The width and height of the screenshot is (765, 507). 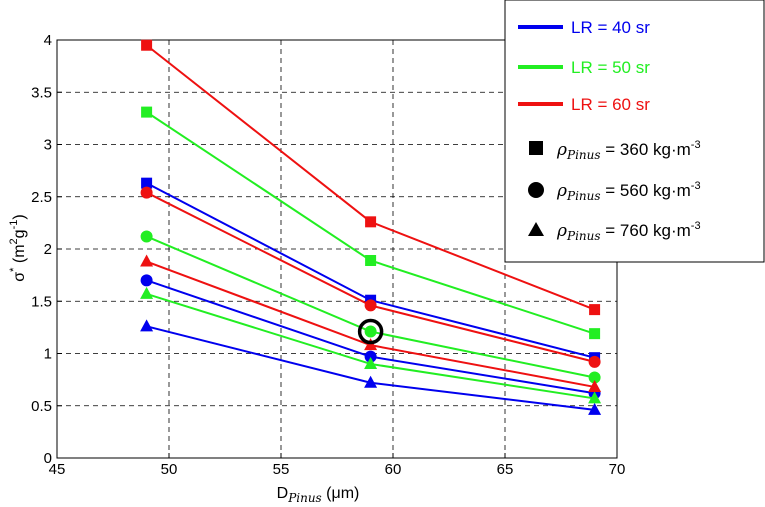 What do you see at coordinates (617, 469) in the screenshot?
I see `x-tick-label: 70` at bounding box center [617, 469].